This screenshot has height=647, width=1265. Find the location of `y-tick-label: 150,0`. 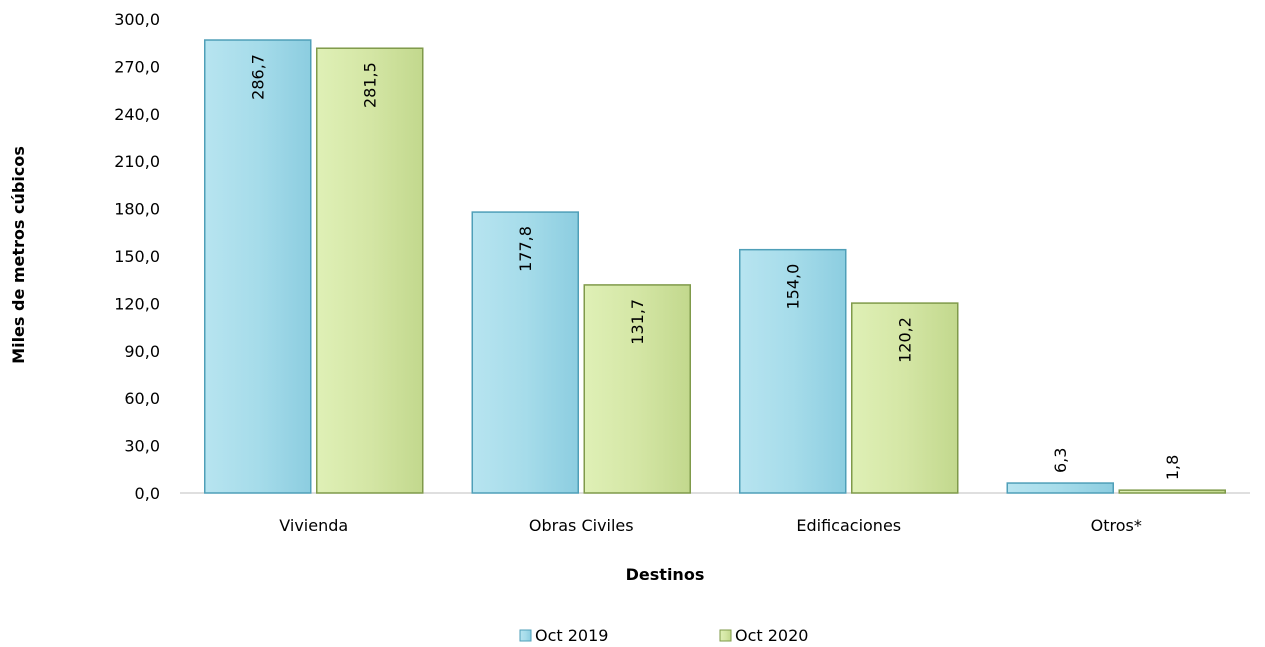

y-tick-label: 150,0 is located at coordinates (137, 256).